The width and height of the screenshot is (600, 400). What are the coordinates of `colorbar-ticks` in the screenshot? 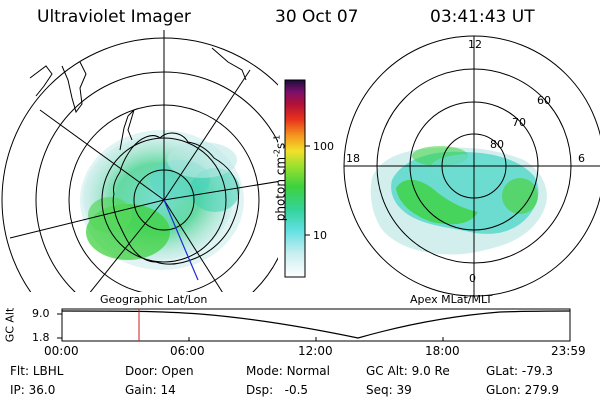 It's located at (307, 190).